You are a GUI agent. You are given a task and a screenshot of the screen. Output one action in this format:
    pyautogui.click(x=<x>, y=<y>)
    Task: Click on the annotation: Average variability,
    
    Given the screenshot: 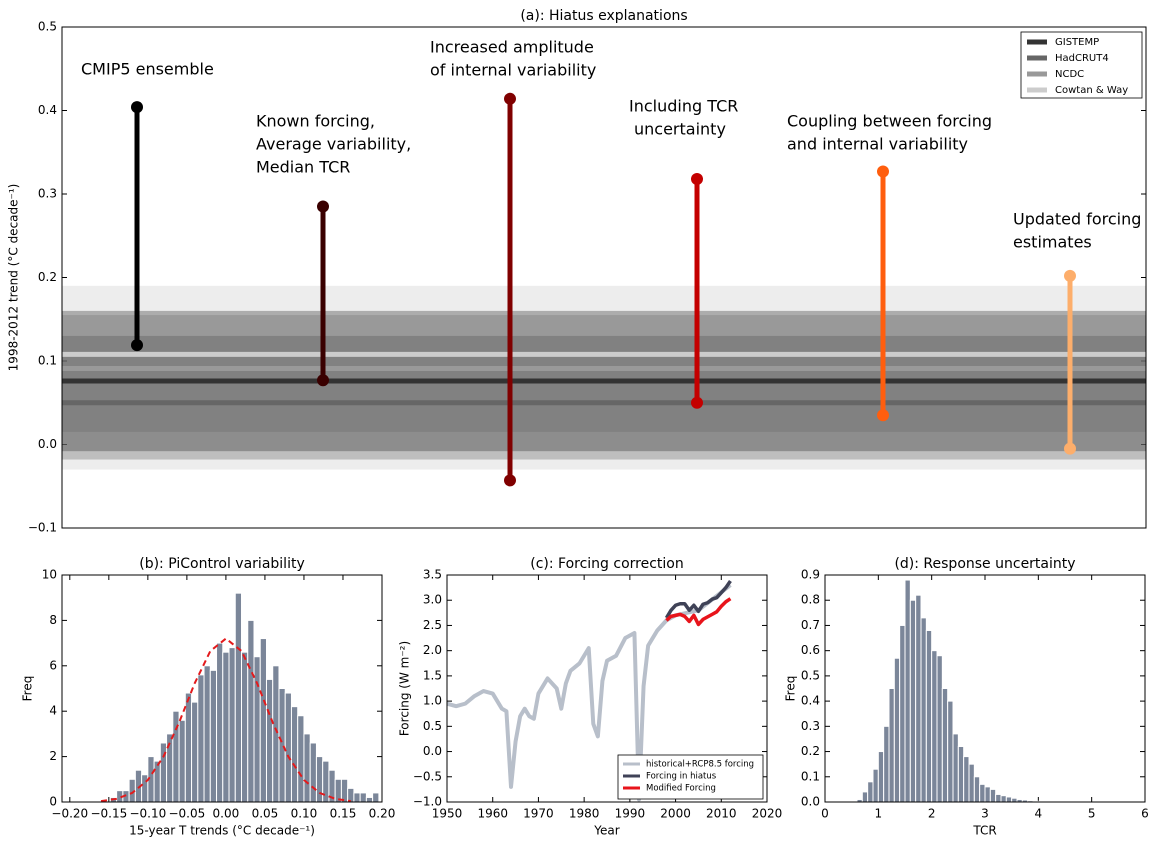 What is the action you would take?
    pyautogui.click(x=333, y=144)
    